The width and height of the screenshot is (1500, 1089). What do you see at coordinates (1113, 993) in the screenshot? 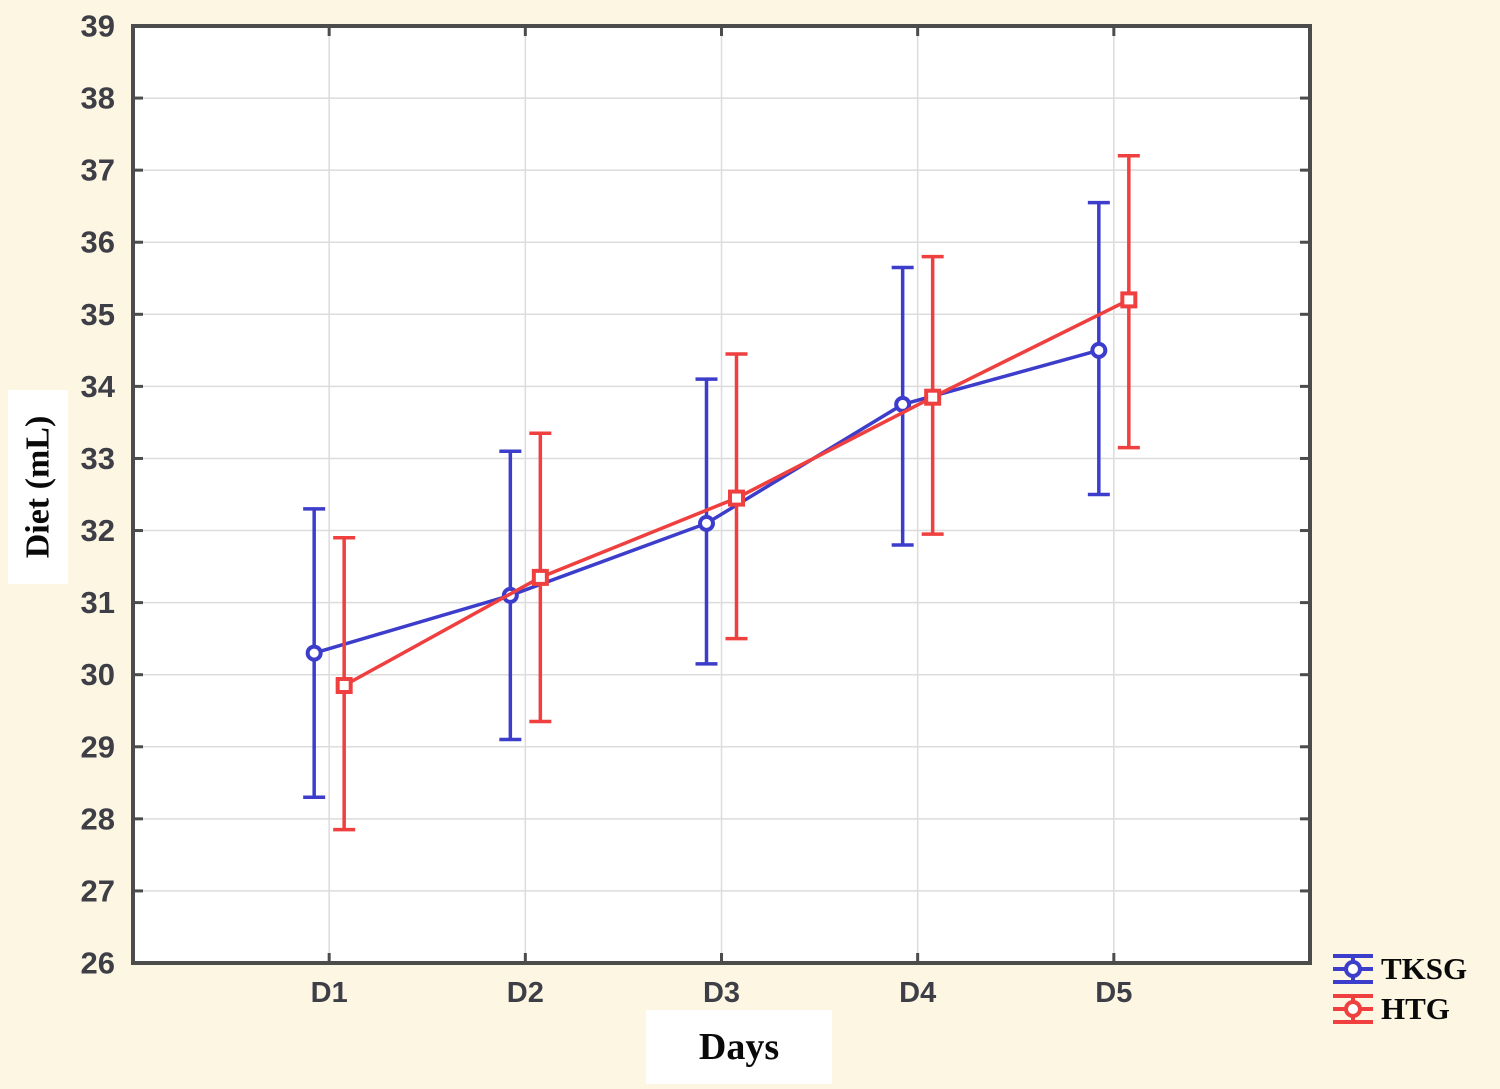
I see `x-tick-label: D5` at bounding box center [1113, 993].